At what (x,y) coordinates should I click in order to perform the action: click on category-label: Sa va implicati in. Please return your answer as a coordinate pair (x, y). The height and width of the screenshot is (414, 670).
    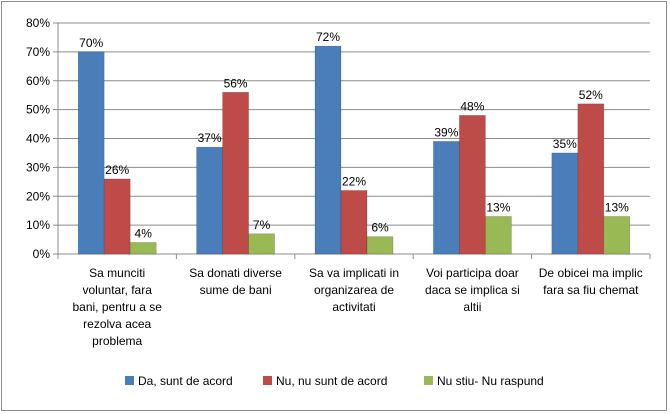
    Looking at the image, I should click on (354, 273).